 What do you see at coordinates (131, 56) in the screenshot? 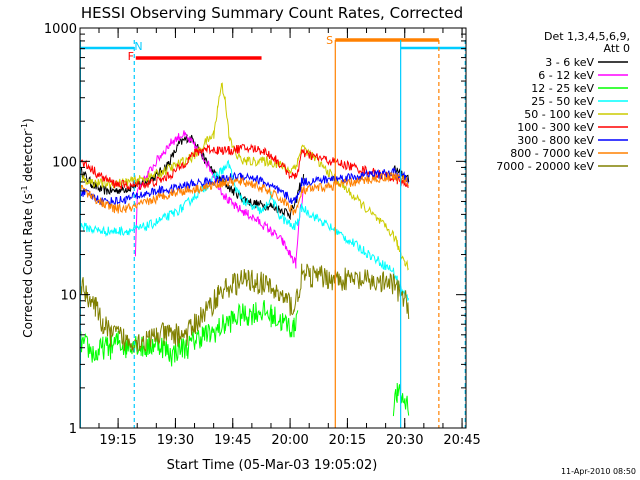
I see `flag-label-f: F` at bounding box center [131, 56].